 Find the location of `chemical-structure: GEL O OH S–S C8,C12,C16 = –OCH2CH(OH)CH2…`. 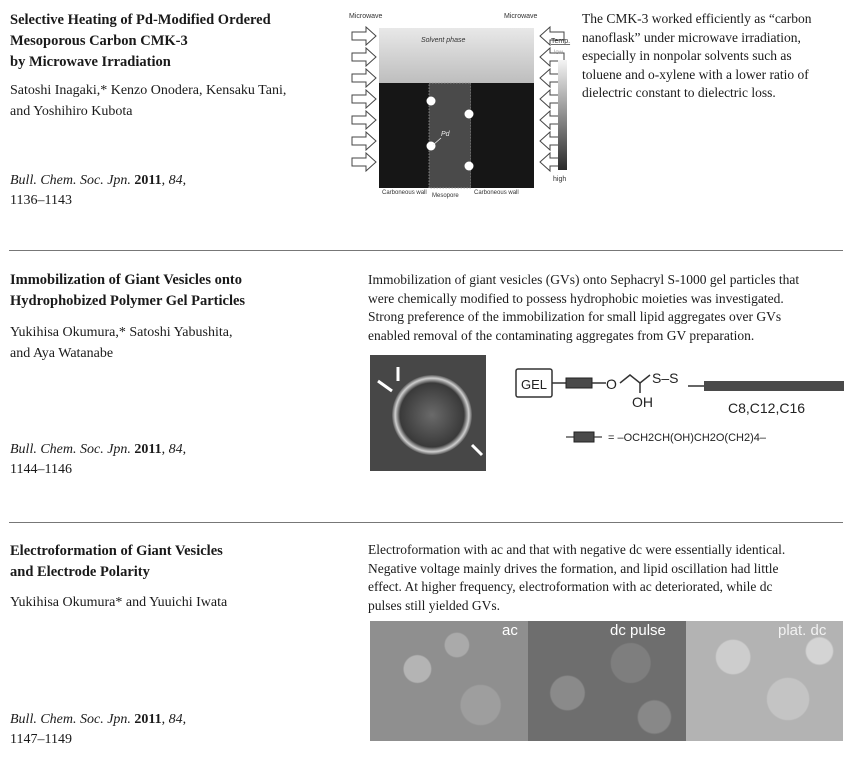

chemical-structure: GEL O OH S–S C8,C12,C16 = –OCH2CH(OH)CH2… is located at coordinates (679, 410).